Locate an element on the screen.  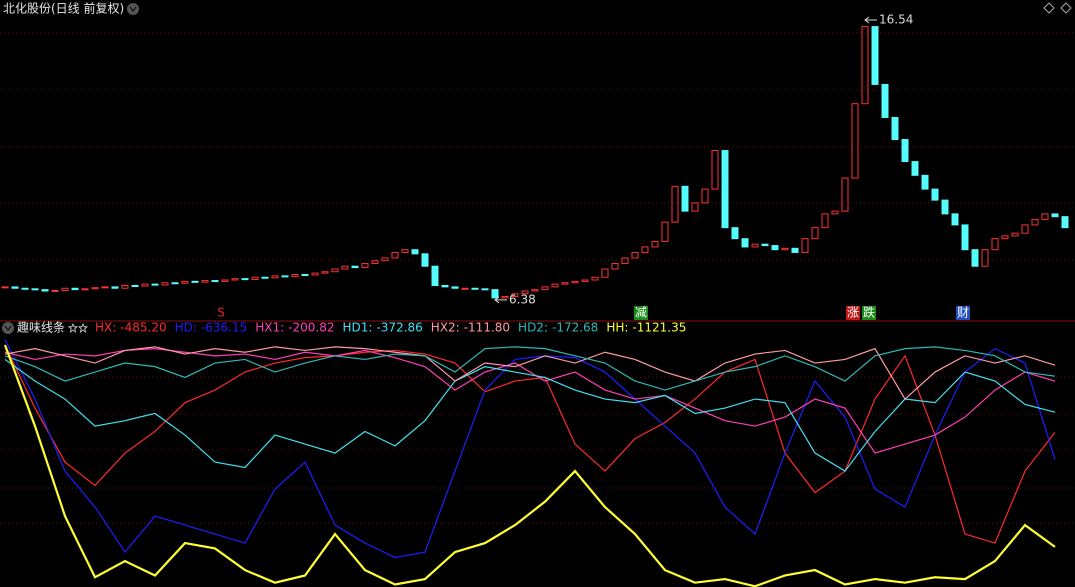
legend-value: -372.86 is located at coordinates (399, 328).